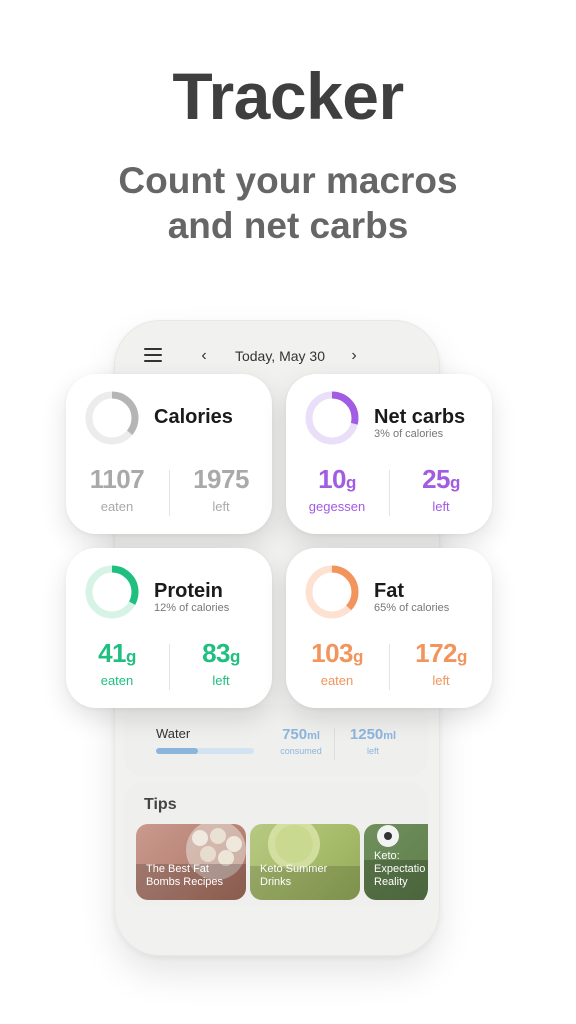 Image resolution: width=576 pixels, height=1024 pixels. I want to click on top-bar: ‹ Today, May 30 ›, so click(277, 356).